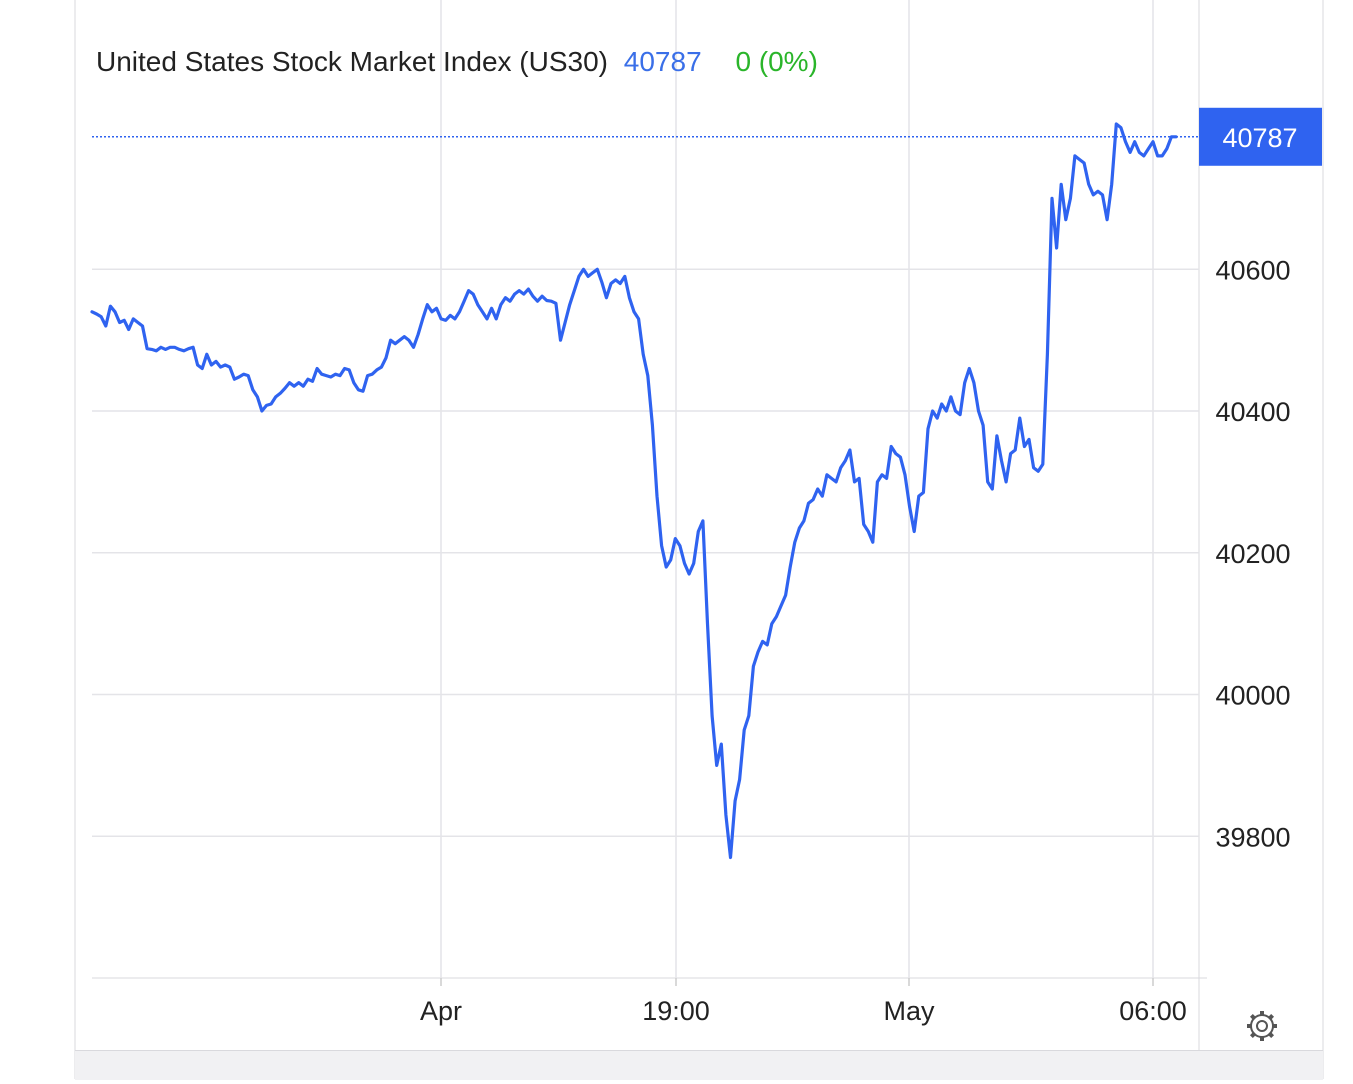 This screenshot has width=1353, height=1084. I want to click on x-tick-label: 06:00, so click(1153, 1011).